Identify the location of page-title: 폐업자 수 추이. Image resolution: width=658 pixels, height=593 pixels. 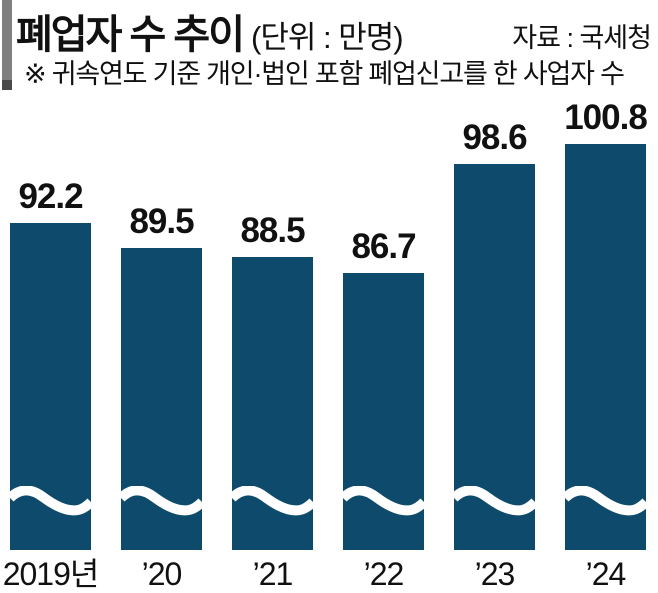
(130, 35).